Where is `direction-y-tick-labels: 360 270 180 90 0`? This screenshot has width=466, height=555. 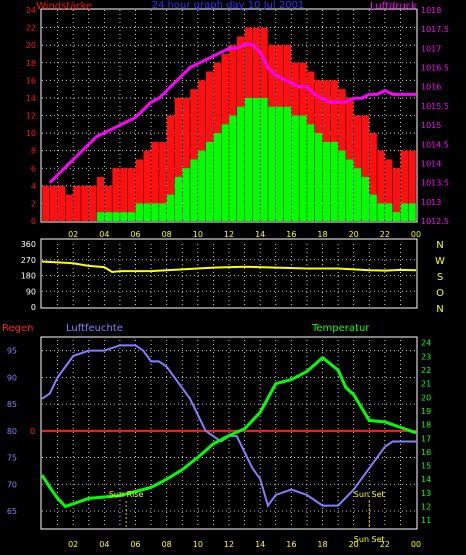
direction-y-tick-labels: 360 270 180 90 0 is located at coordinates (28, 276).